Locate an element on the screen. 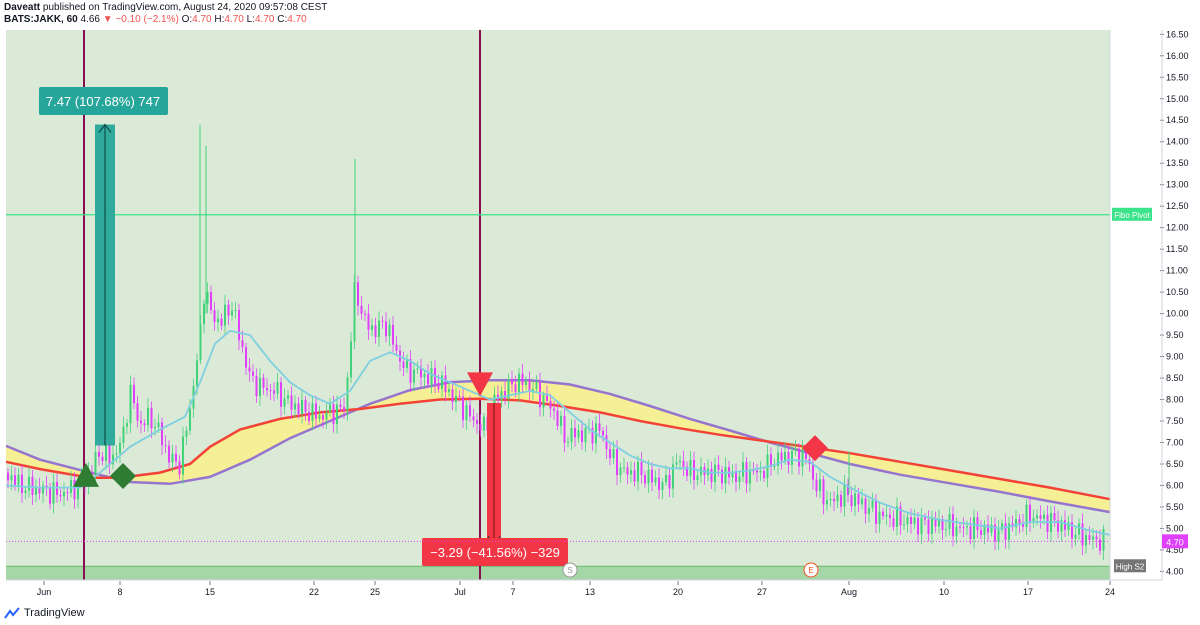 Image resolution: width=1200 pixels, height=625 pixels. event-letter: S is located at coordinates (569, 570).